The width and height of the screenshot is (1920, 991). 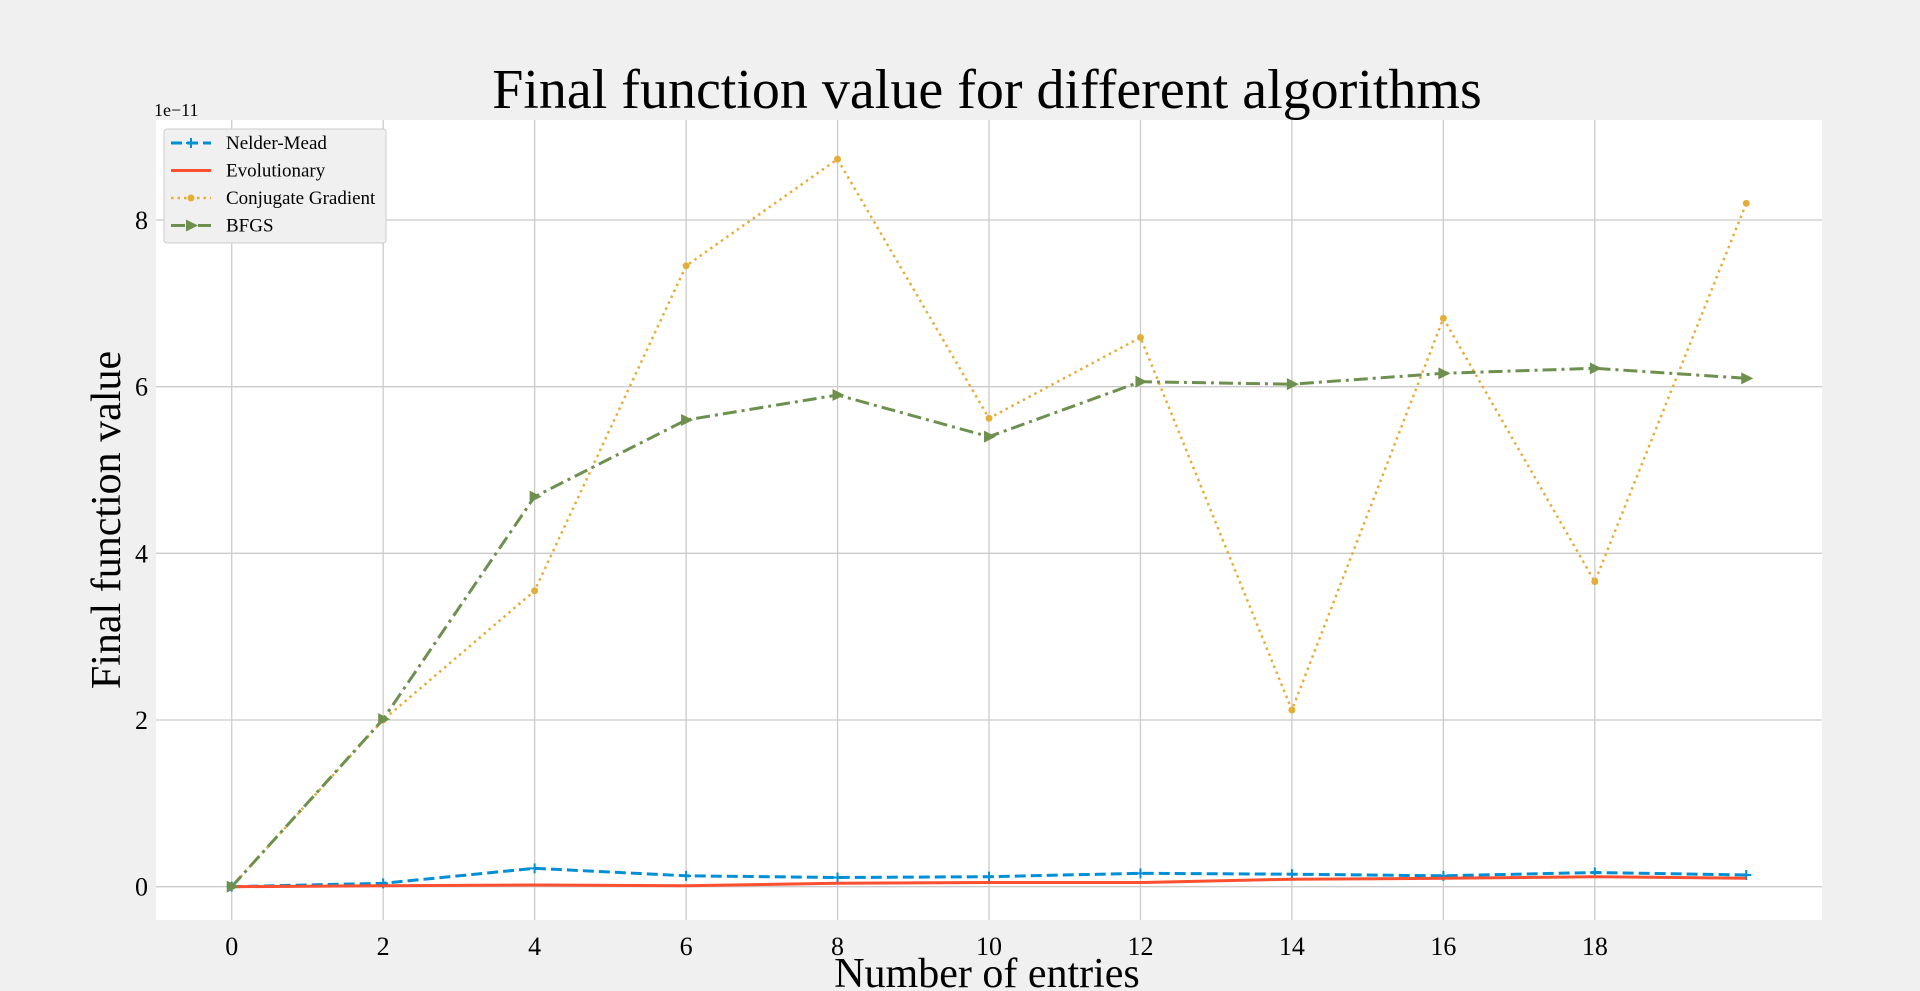 What do you see at coordinates (250, 226) in the screenshot?
I see `legend-label-bfgs: BFGS` at bounding box center [250, 226].